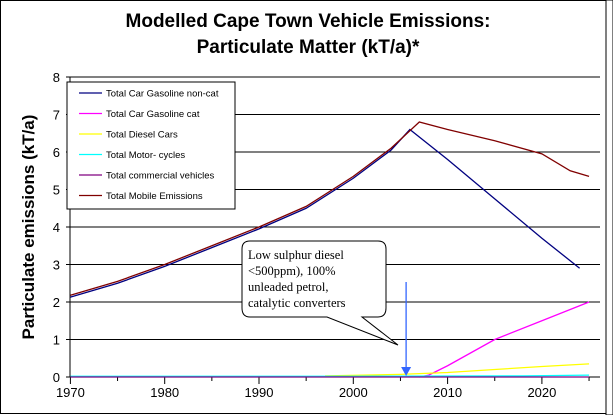 The width and height of the screenshot is (613, 415). I want to click on callout-line: unleaded petrol,, so click(288, 287).